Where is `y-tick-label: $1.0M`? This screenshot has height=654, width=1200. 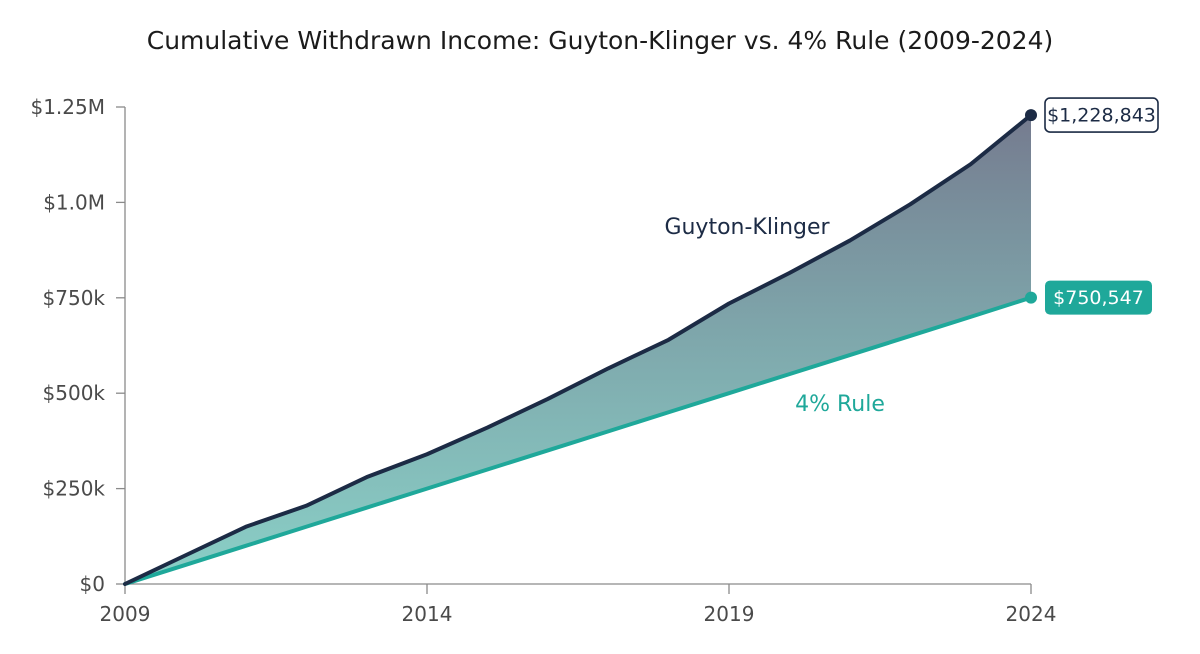 y-tick-label: $1.0M is located at coordinates (74, 202).